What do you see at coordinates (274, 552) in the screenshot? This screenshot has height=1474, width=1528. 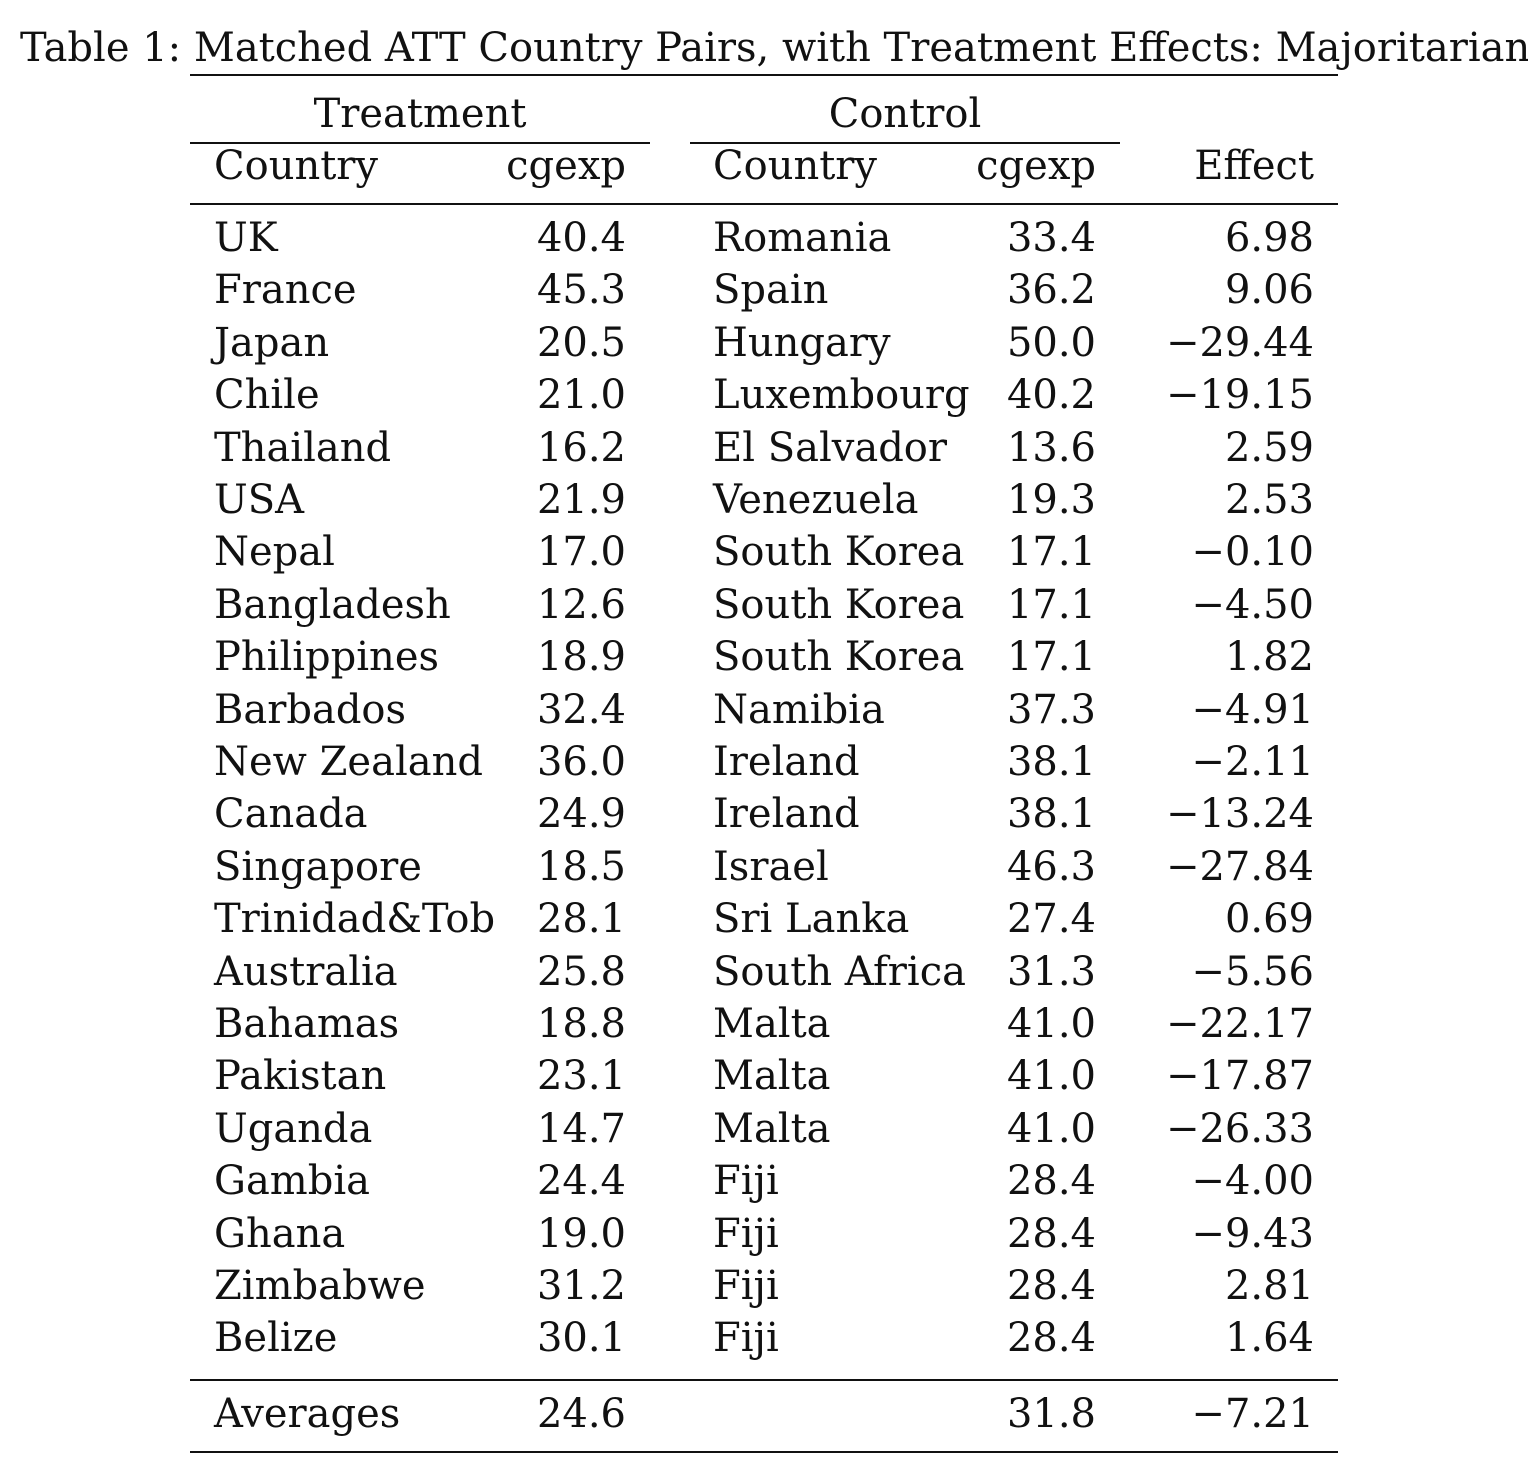 I see `cell-treatment-country: Nepal` at bounding box center [274, 552].